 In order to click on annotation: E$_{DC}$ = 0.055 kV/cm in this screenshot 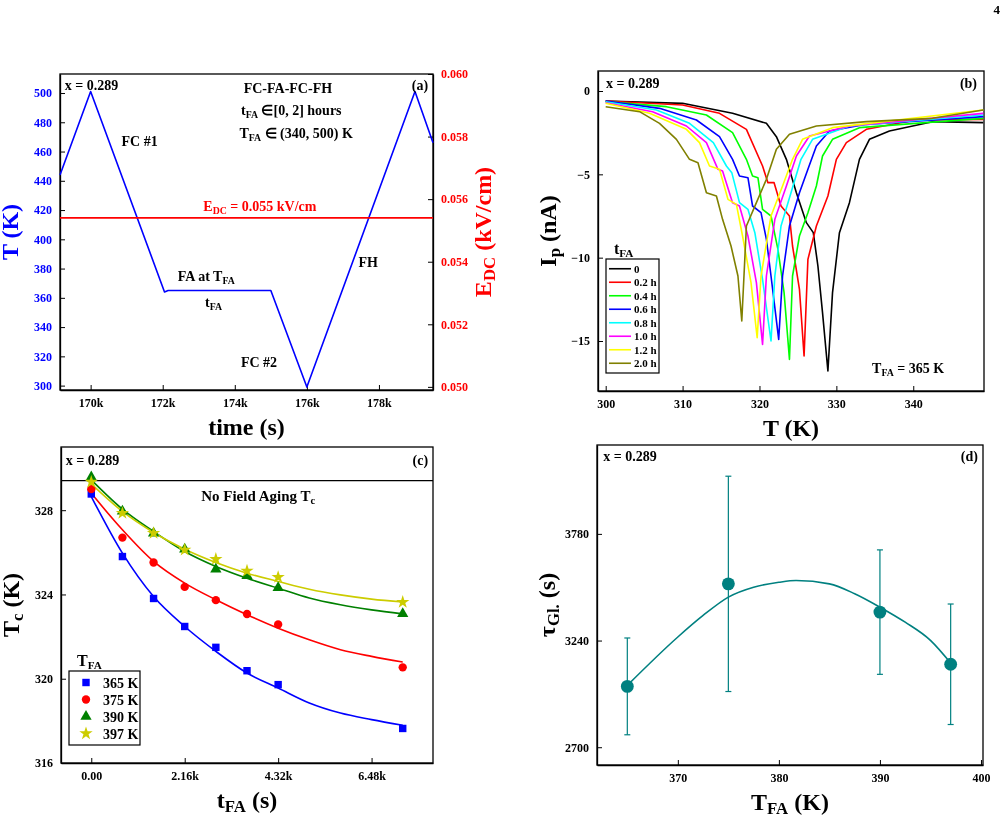, I will do `click(260, 207)`.